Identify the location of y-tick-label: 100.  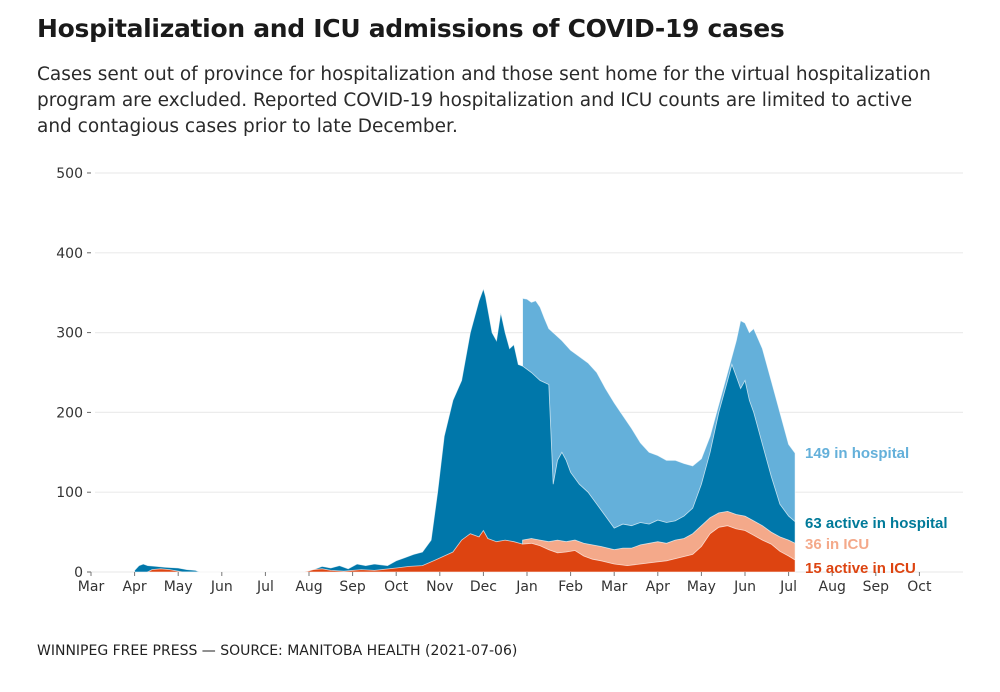
(69, 493).